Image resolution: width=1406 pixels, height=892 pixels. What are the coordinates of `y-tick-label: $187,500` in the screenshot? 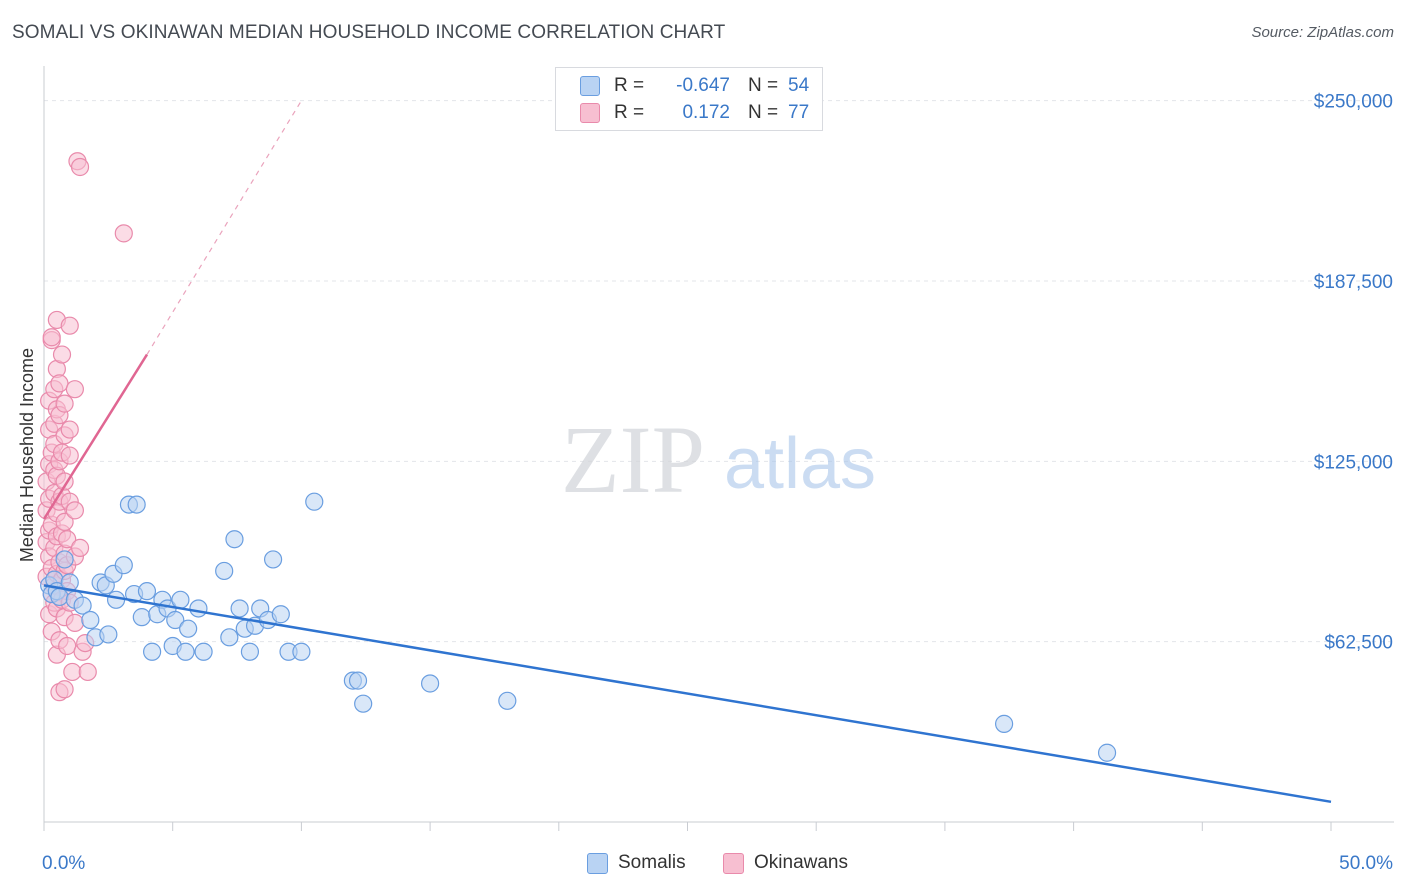 It's located at (1353, 282).